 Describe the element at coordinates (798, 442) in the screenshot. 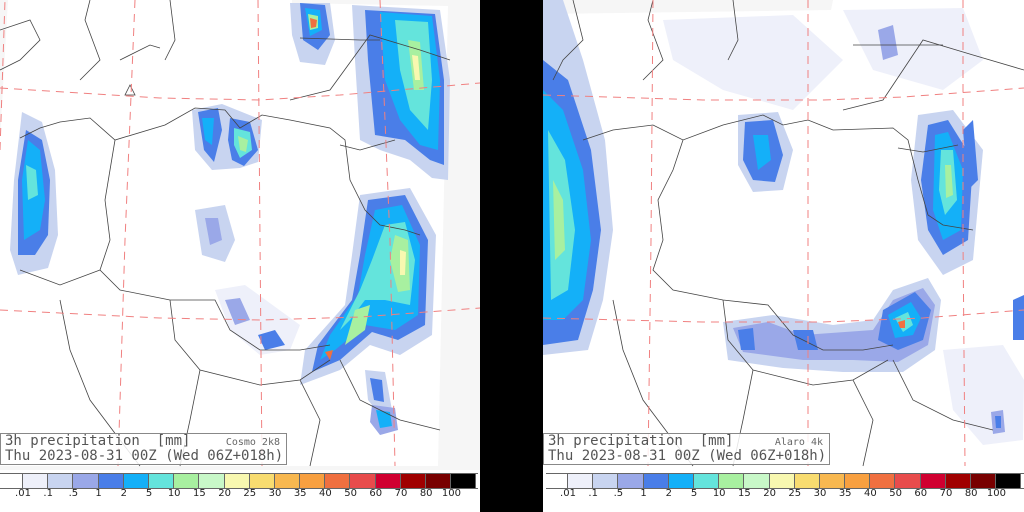

I see `model-name: Alaro 4k` at that location.